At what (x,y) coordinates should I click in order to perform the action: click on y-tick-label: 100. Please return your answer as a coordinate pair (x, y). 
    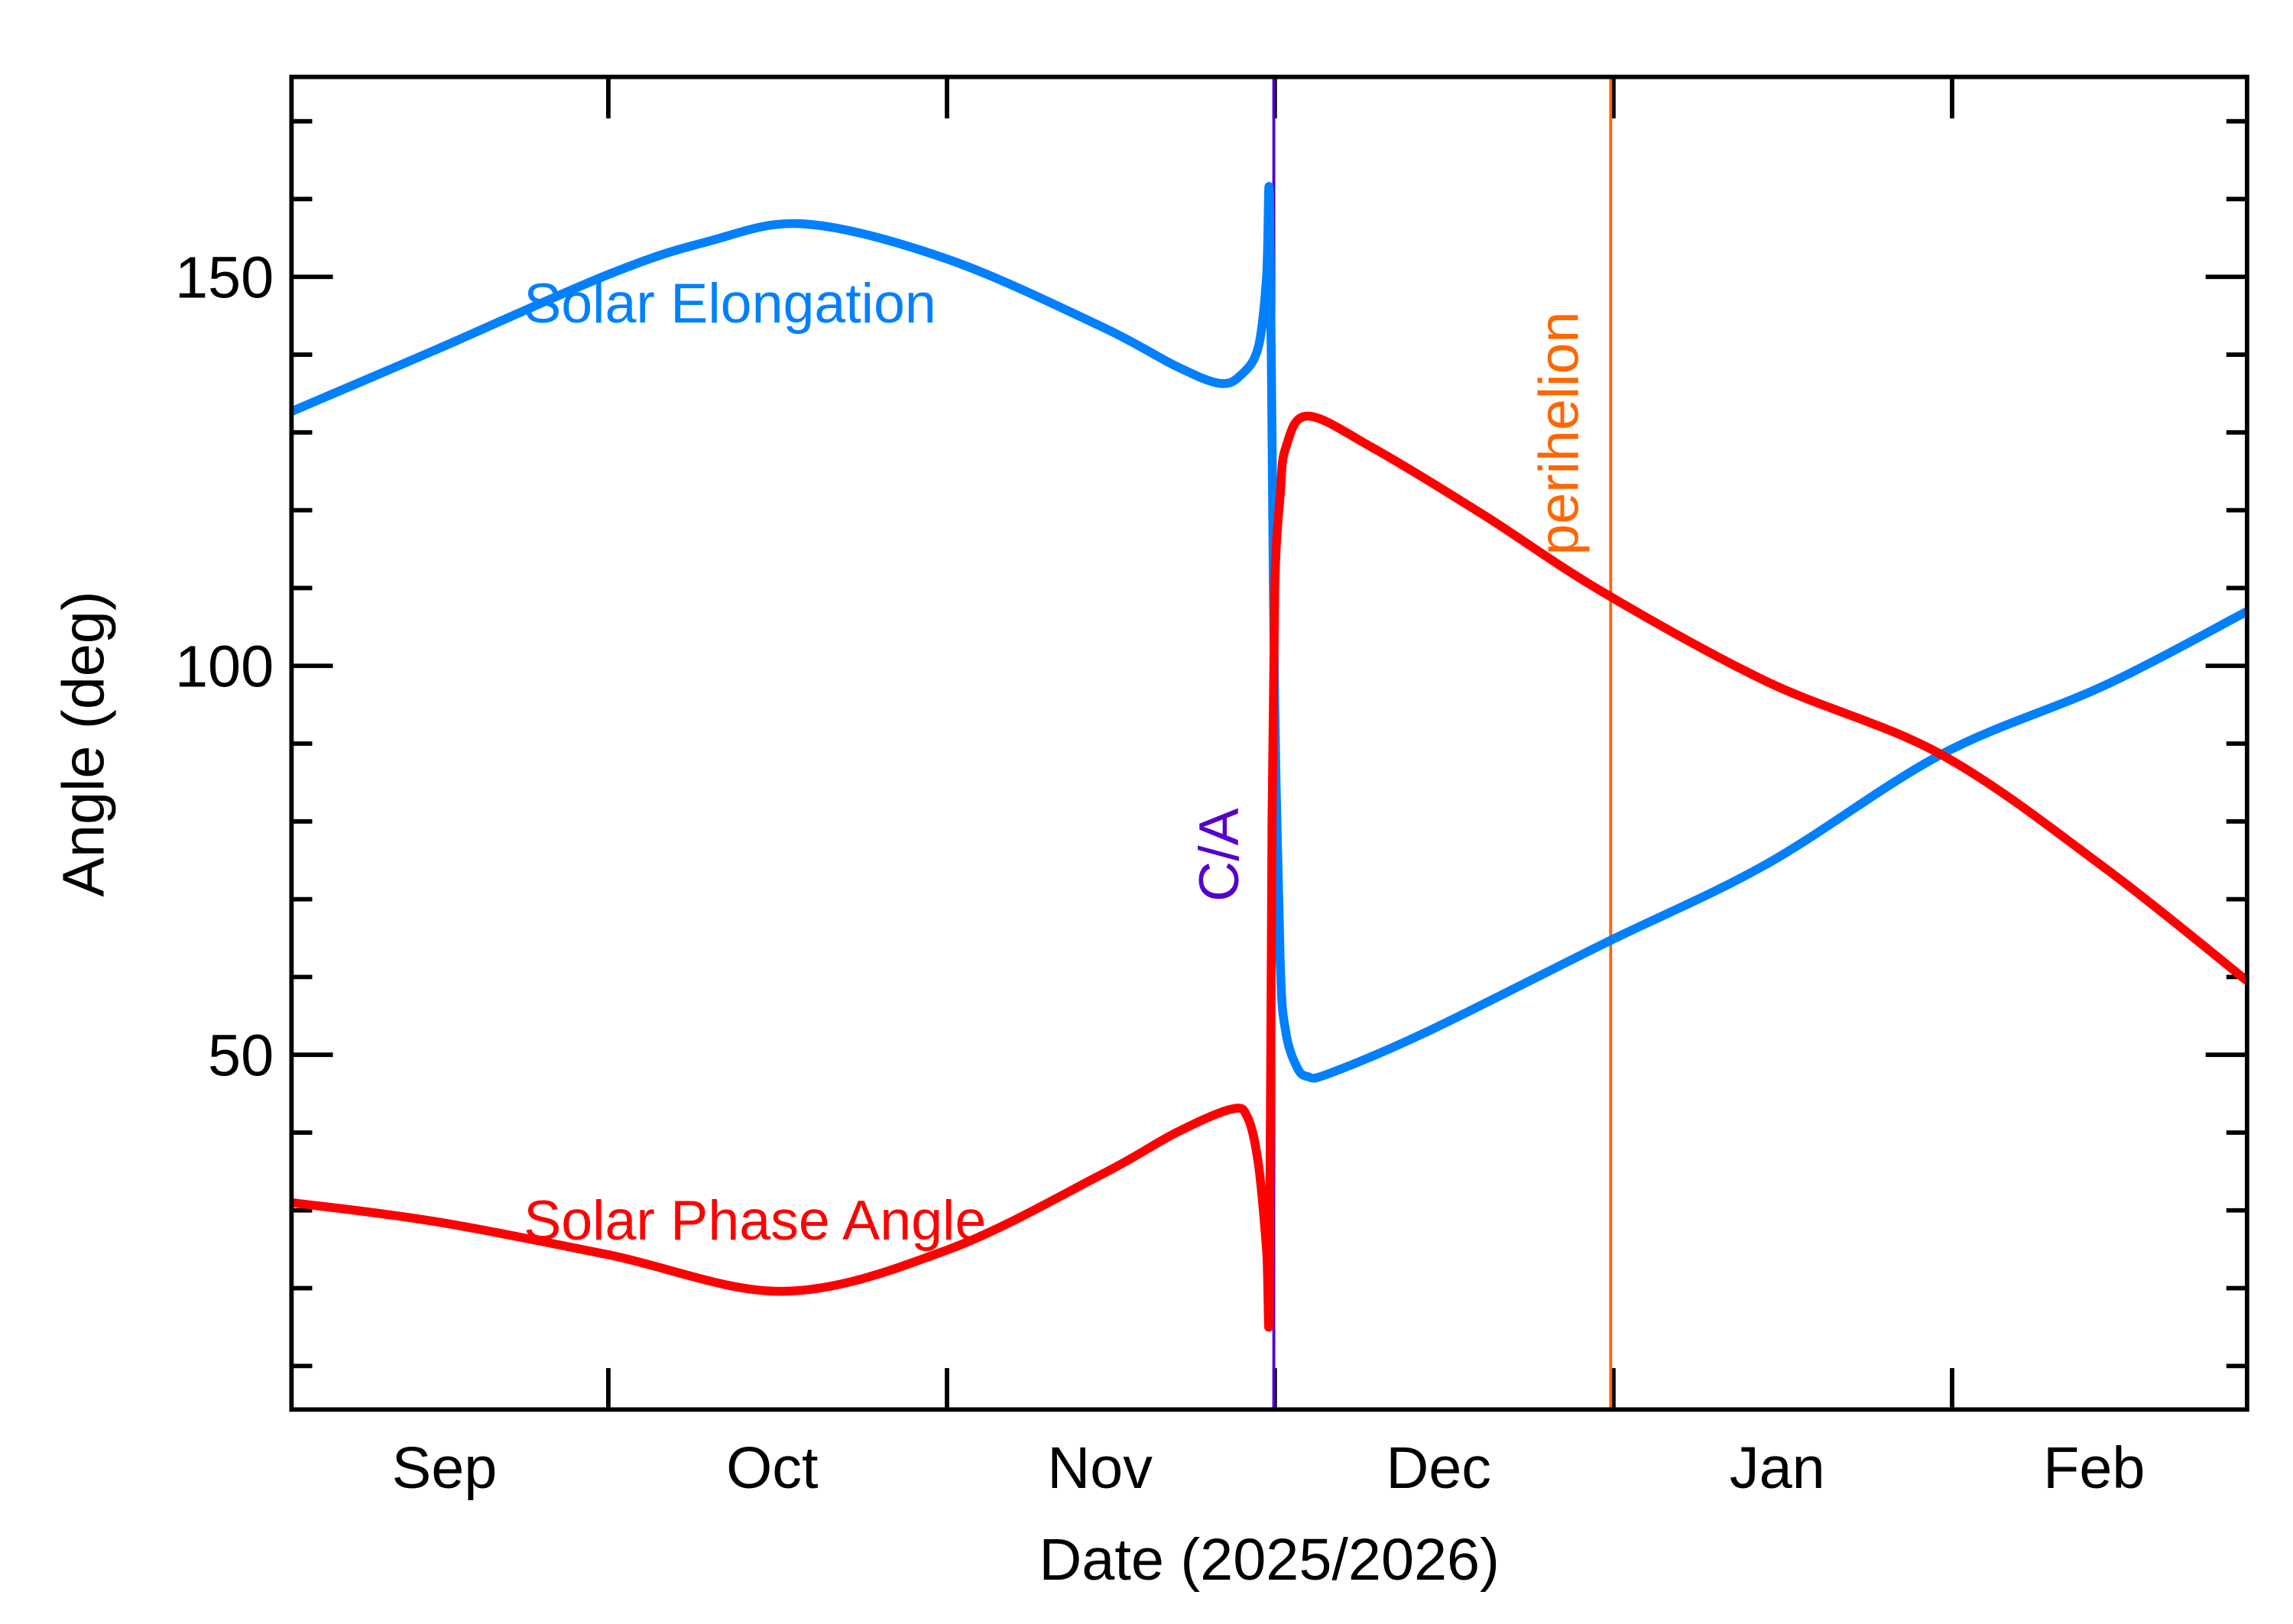
    Looking at the image, I should click on (225, 666).